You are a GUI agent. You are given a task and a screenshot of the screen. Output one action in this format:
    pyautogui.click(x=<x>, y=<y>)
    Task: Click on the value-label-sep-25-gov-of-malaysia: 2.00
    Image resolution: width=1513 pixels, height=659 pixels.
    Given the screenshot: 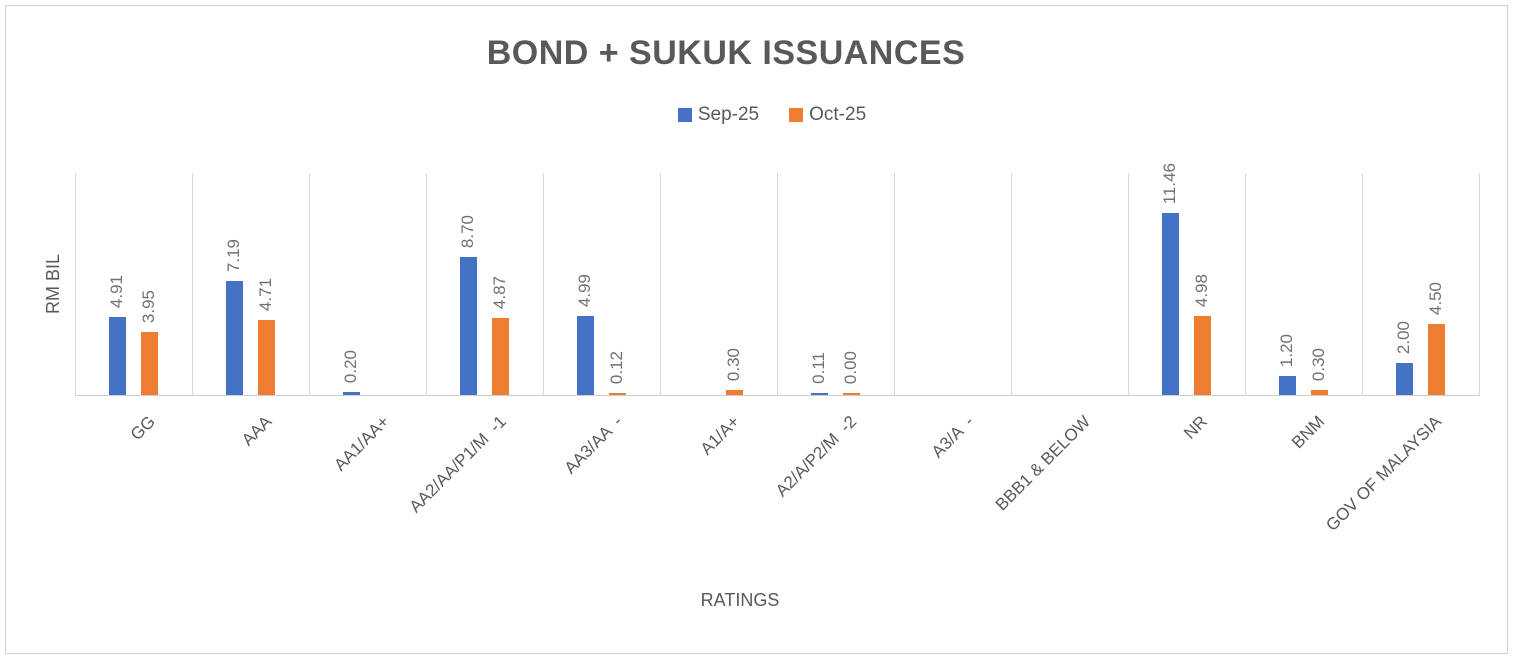 What is the action you would take?
    pyautogui.click(x=1403, y=337)
    